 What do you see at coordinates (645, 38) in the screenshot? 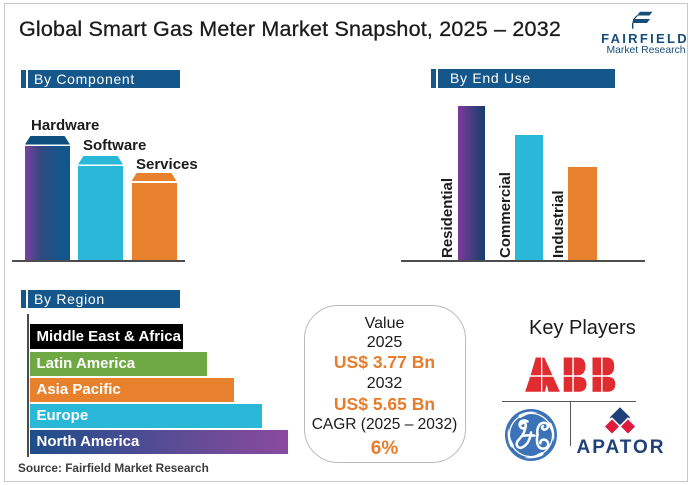
I see `svg-text: FAIRFIELD` at bounding box center [645, 38].